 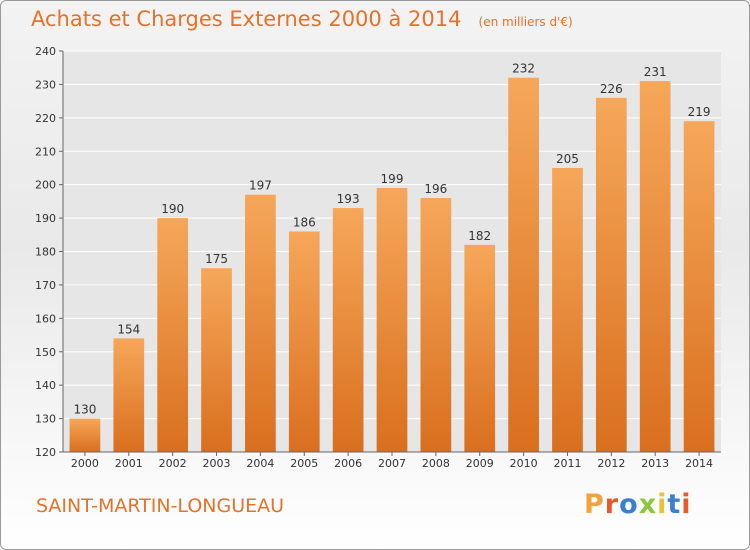 I want to click on y-tick-label: 240, so click(x=45, y=51).